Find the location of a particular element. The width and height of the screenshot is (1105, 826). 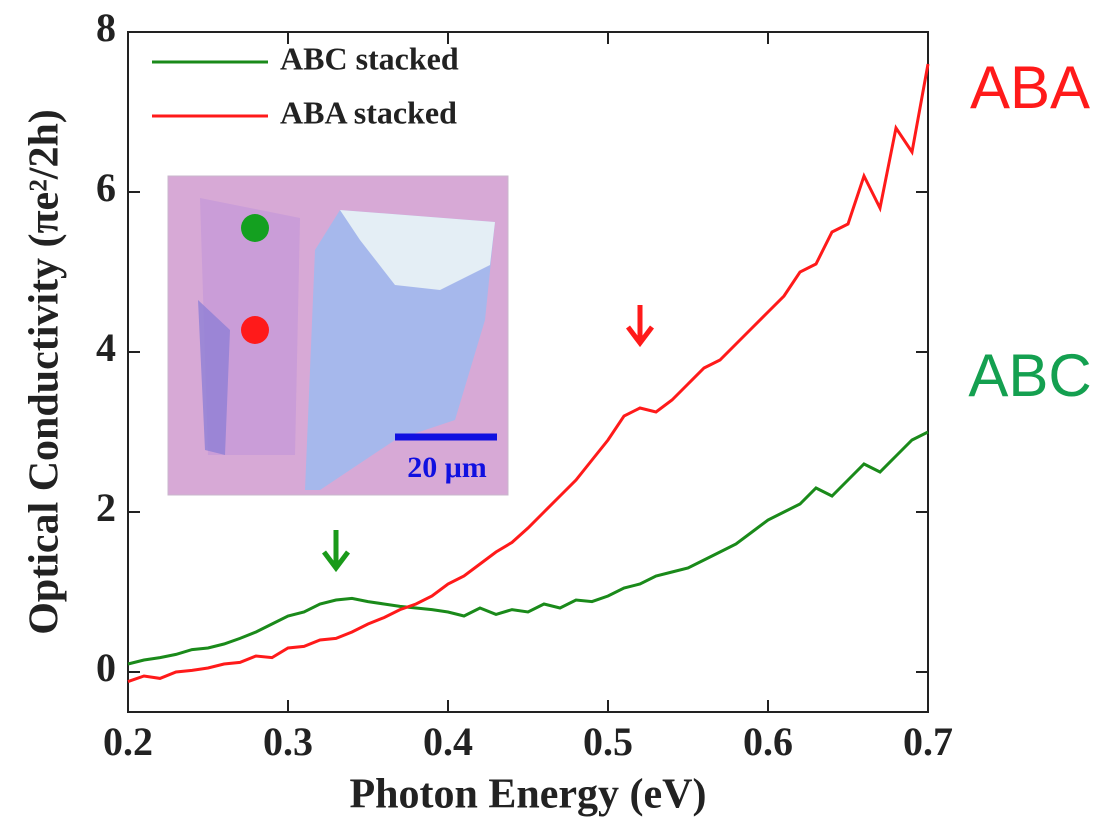

legend-label: ABA stacked is located at coordinates (368, 112).